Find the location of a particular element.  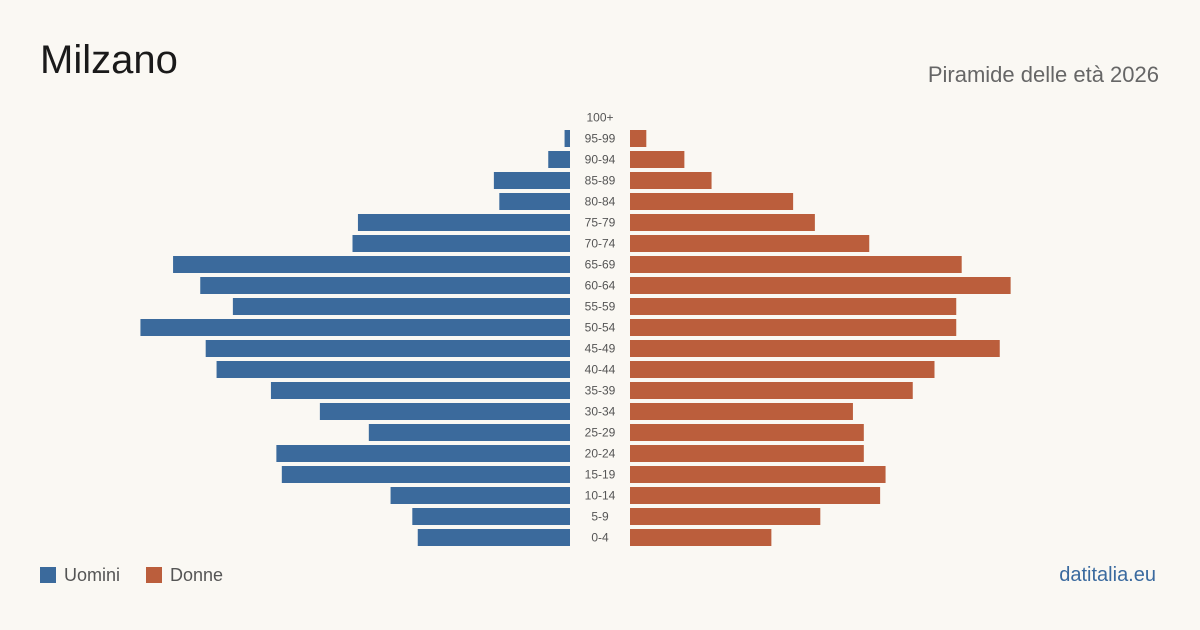

tick-label-80-84: 80-84 is located at coordinates (600, 202).